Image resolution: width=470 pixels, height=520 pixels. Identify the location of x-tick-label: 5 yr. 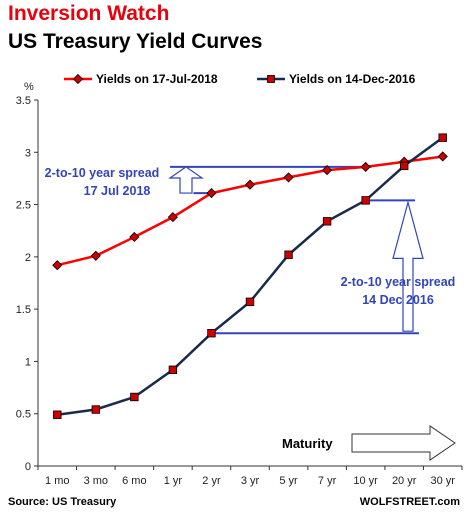
(288, 481).